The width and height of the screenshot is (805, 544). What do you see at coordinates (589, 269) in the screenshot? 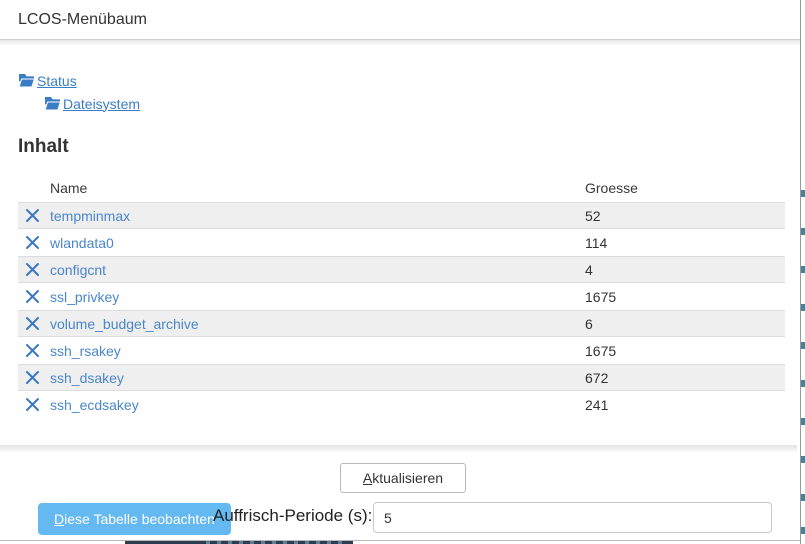
I see `file-size: 4` at bounding box center [589, 269].